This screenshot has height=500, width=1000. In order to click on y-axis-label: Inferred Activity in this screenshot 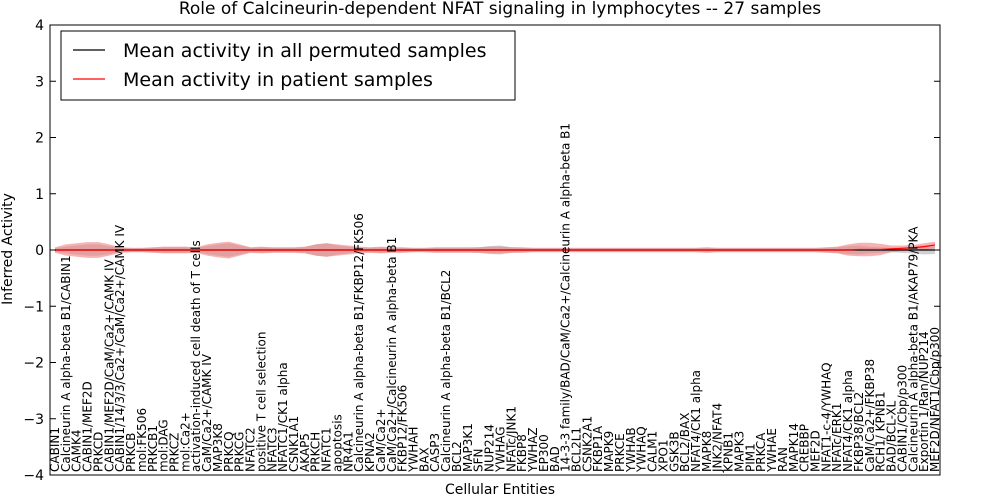, I will do `click(8, 249)`.